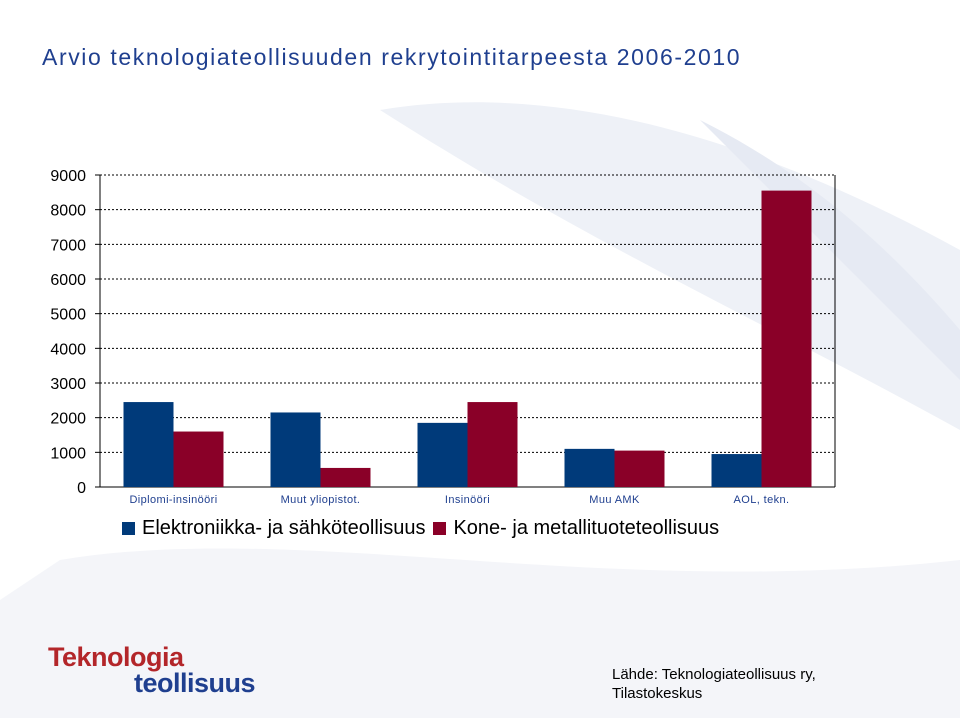 Image resolution: width=960 pixels, height=718 pixels. What do you see at coordinates (116, 657) in the screenshot?
I see `logo-line-1: Teknologia` at bounding box center [116, 657].